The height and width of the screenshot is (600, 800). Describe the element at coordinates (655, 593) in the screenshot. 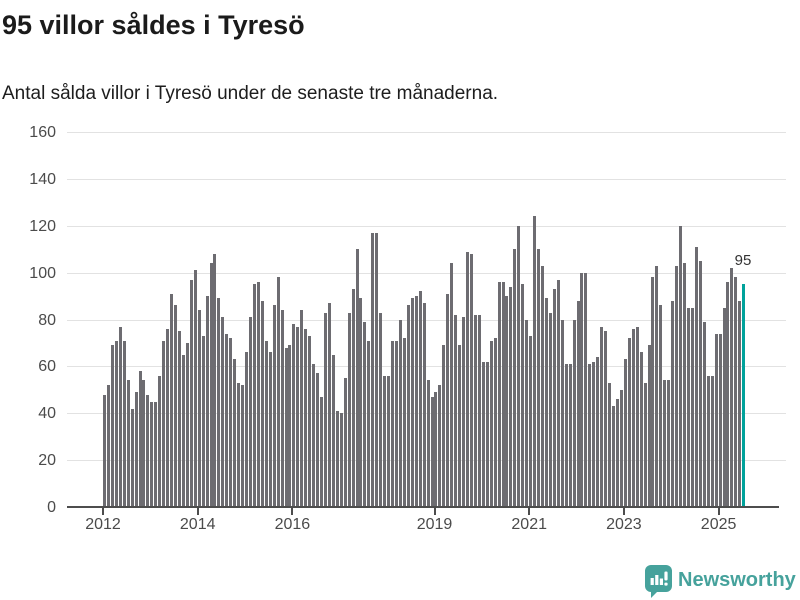

I see `logo-bubble-tail` at that location.